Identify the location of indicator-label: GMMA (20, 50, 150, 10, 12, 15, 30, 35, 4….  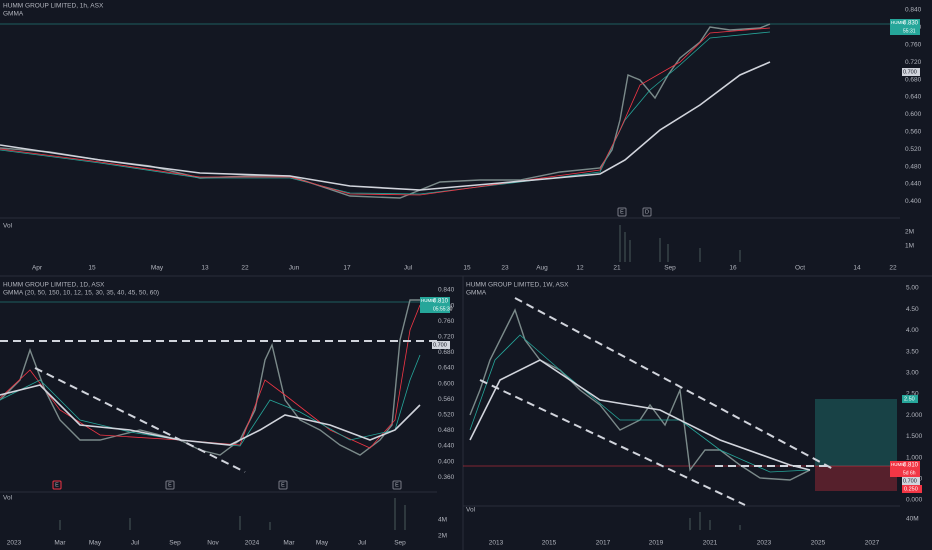
(81, 293).